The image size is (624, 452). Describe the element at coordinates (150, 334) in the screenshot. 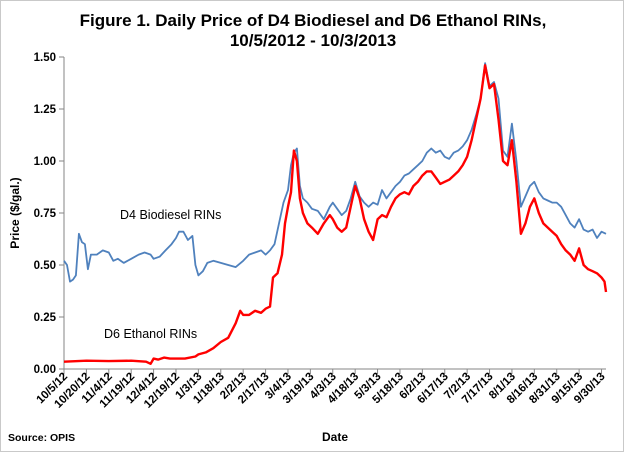

I see `series-label-d6-ethanol: D6 Ethanol RINs` at that location.